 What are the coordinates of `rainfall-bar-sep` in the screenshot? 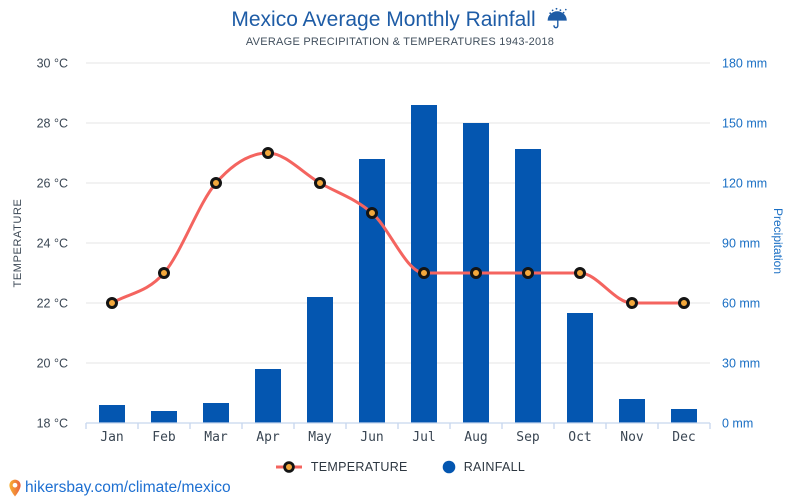 It's located at (528, 286).